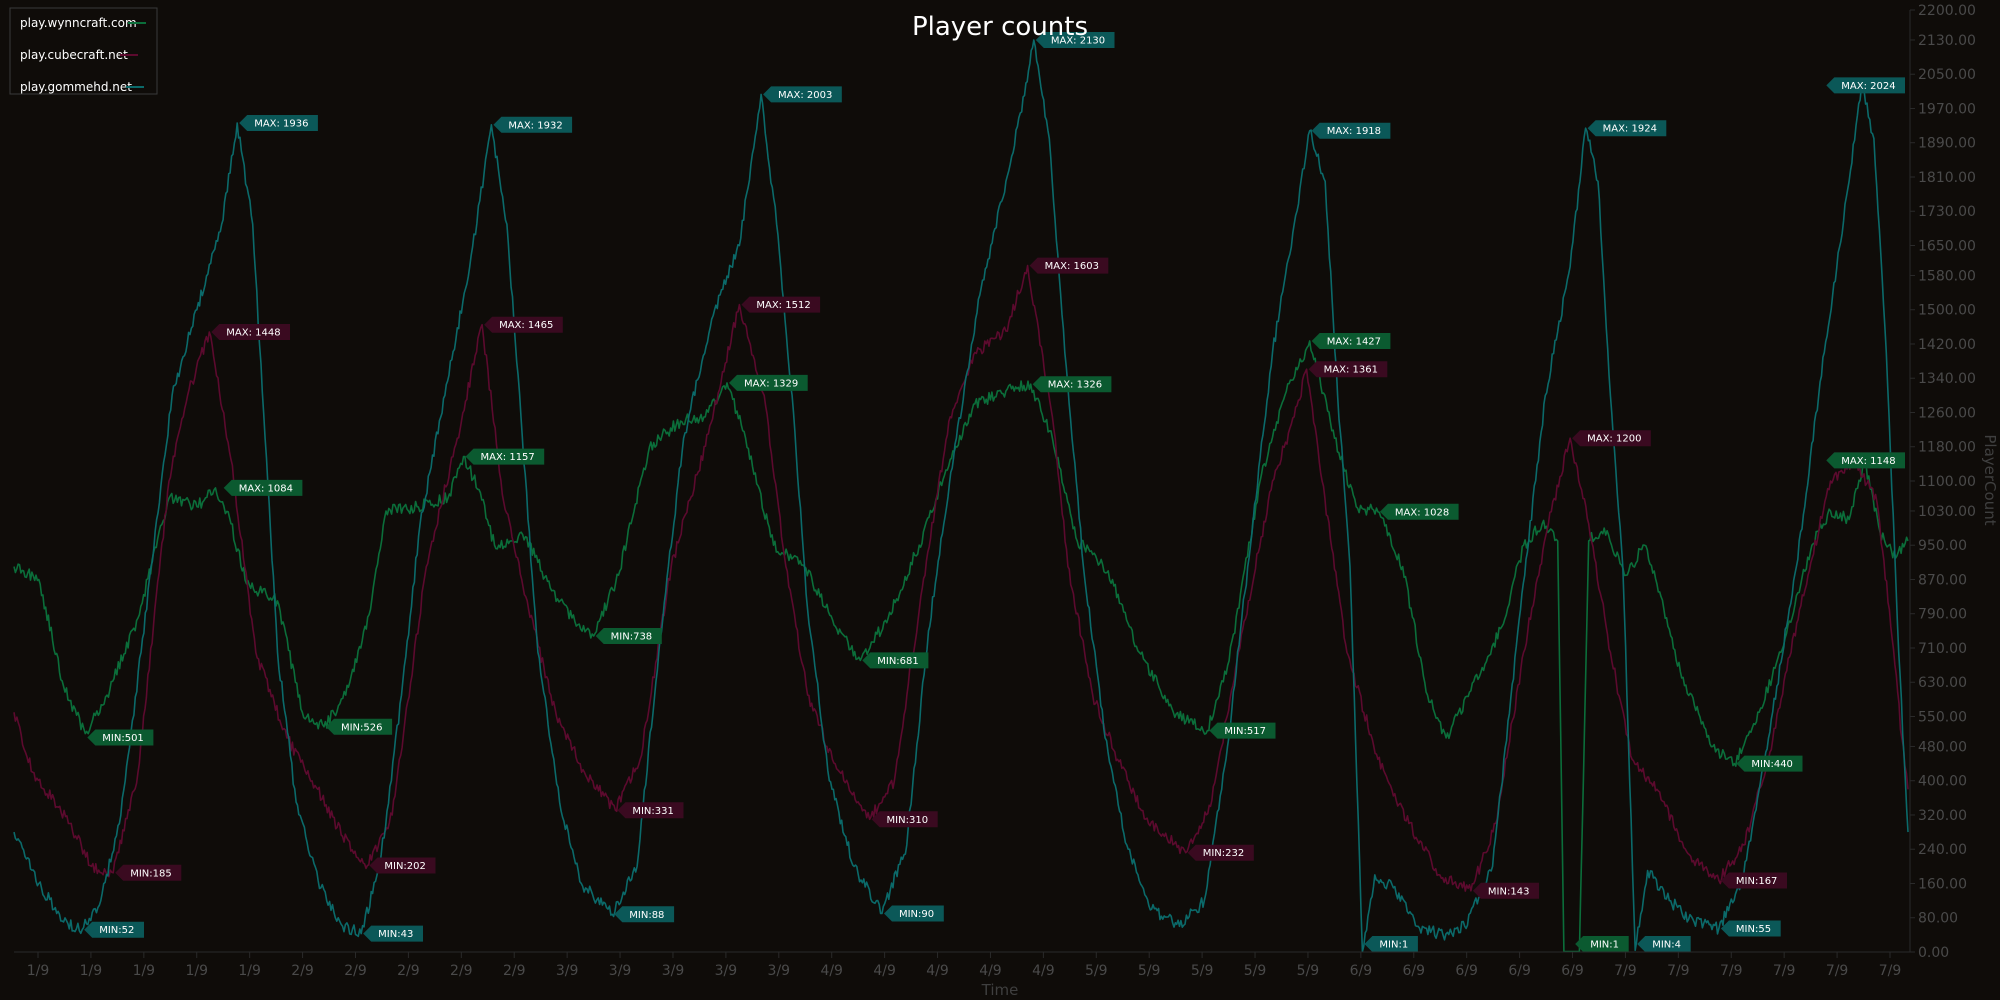 The image size is (2000, 1000). What do you see at coordinates (362, 727) in the screenshot?
I see `marker-label: MIN:526` at bounding box center [362, 727].